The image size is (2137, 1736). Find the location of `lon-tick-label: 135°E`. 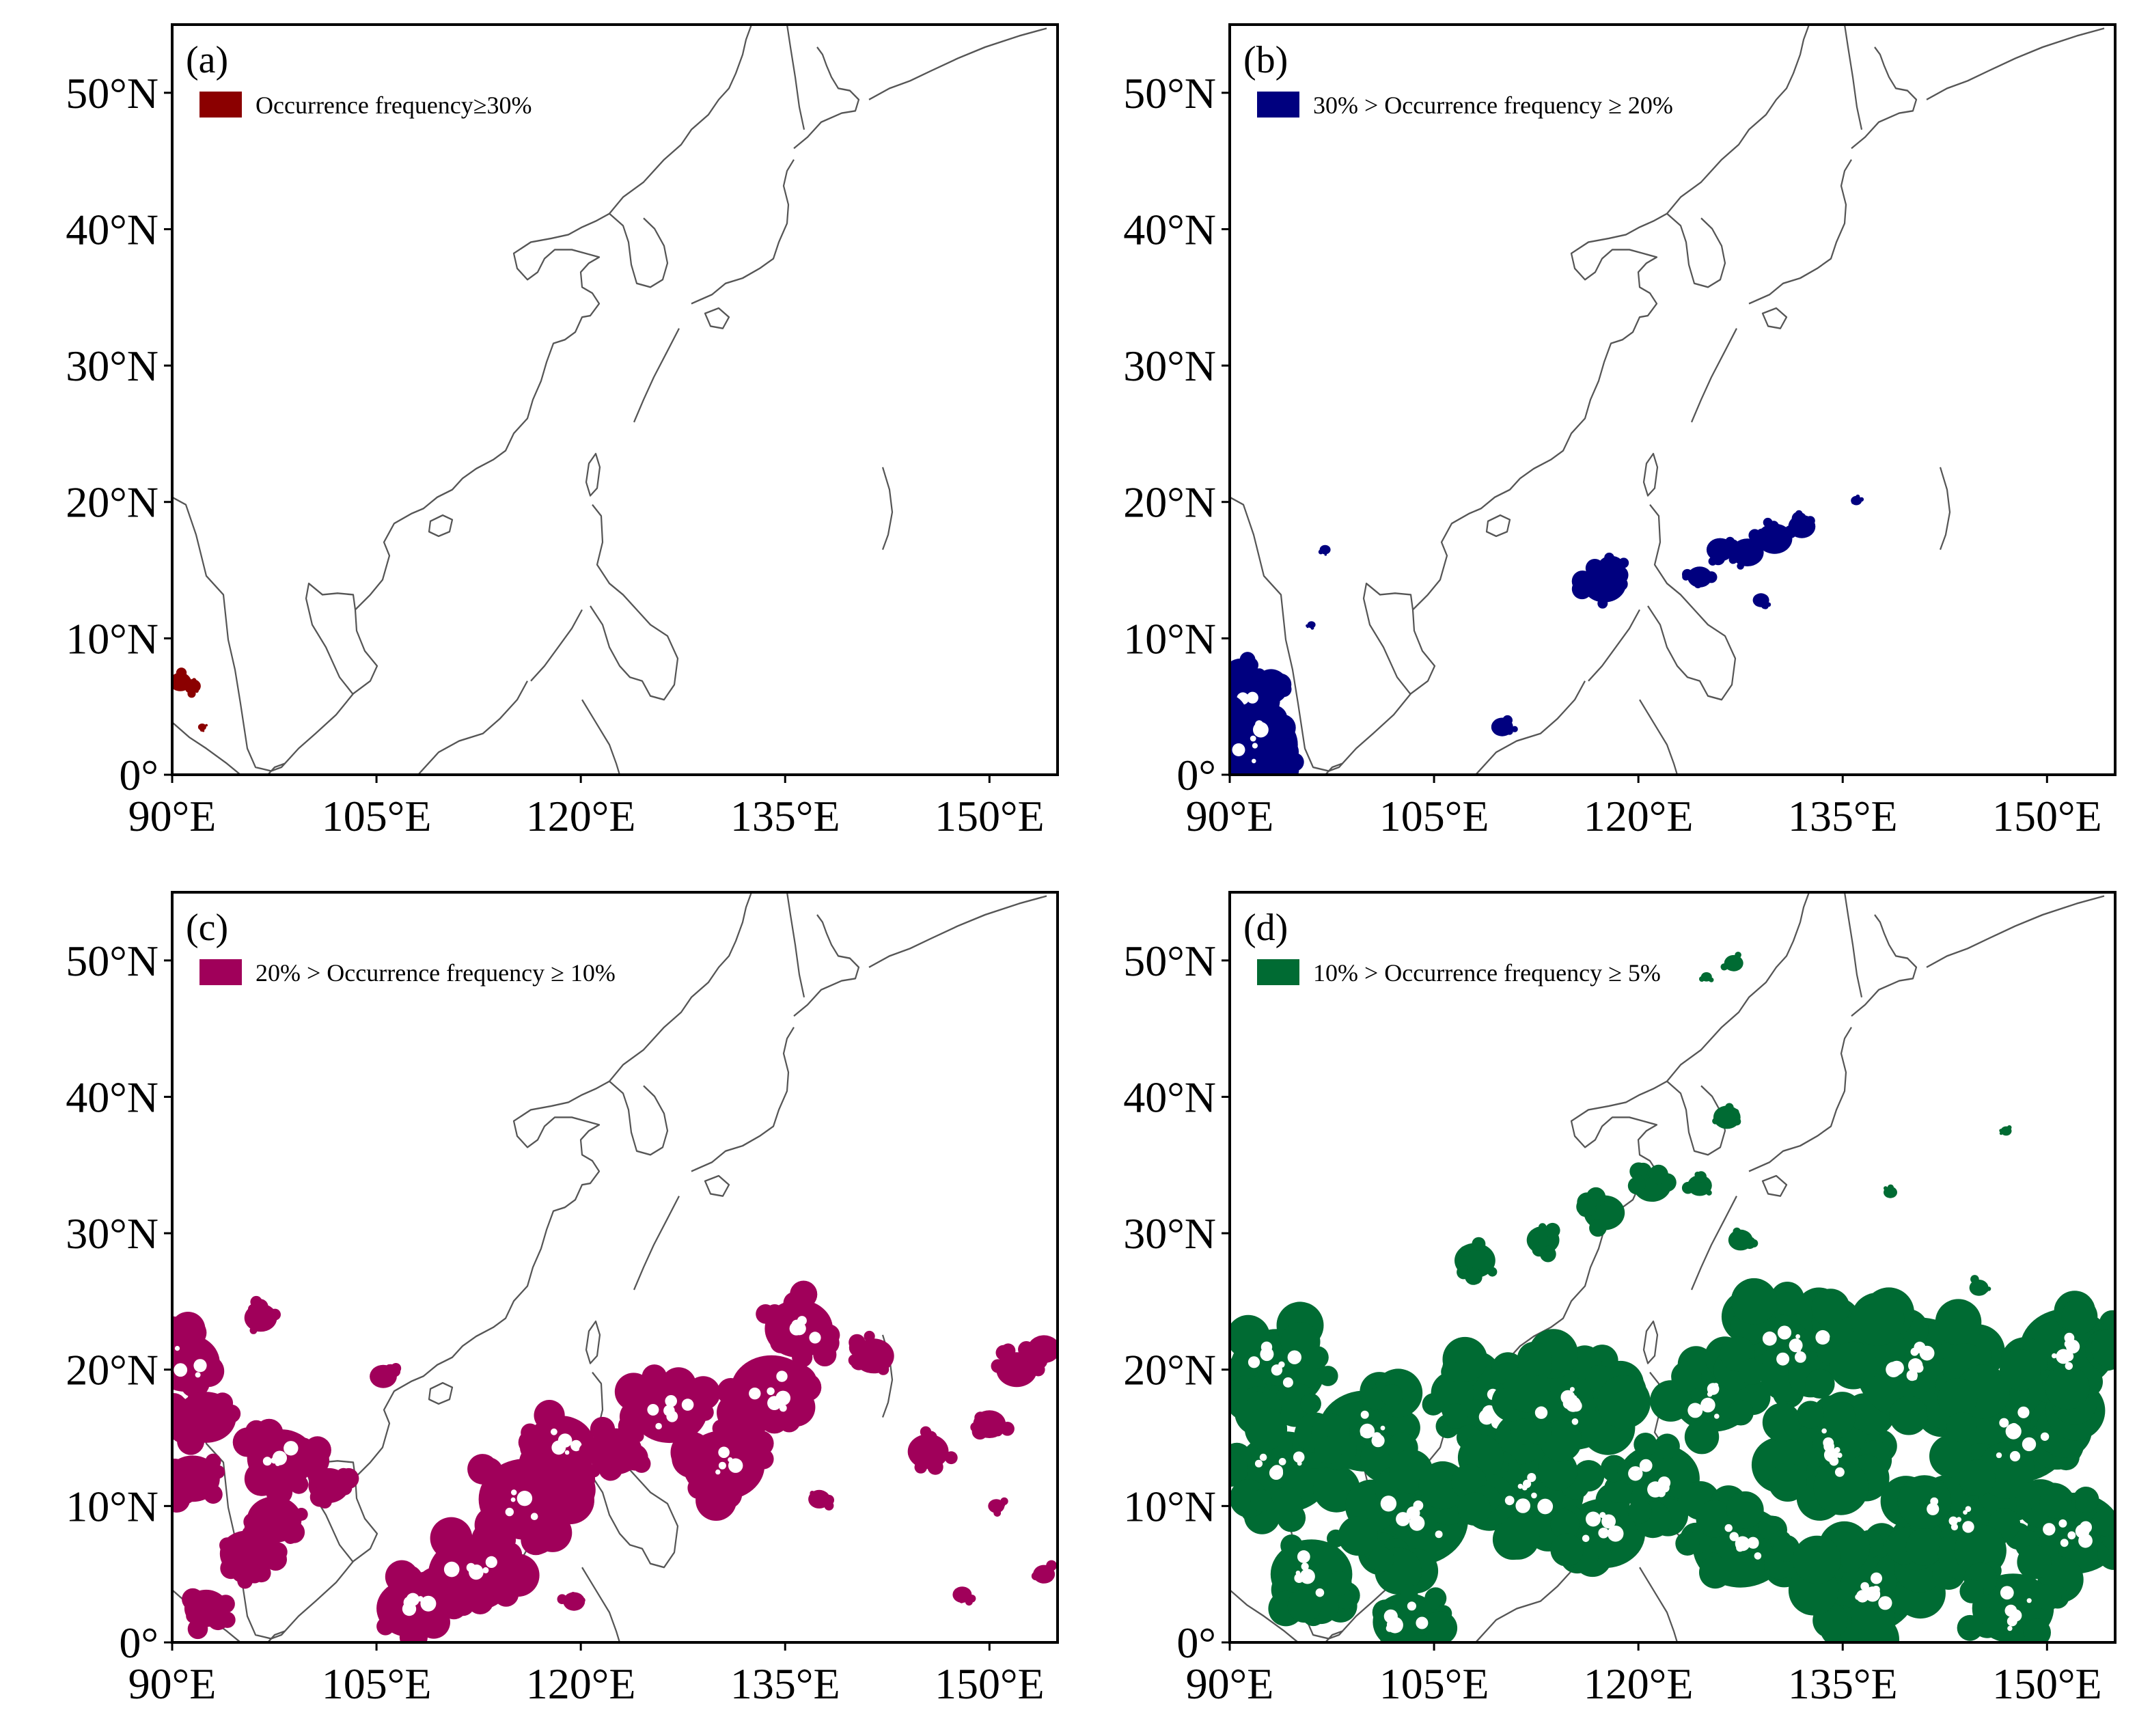

lon-tick-label: 135°E is located at coordinates (785, 1683).